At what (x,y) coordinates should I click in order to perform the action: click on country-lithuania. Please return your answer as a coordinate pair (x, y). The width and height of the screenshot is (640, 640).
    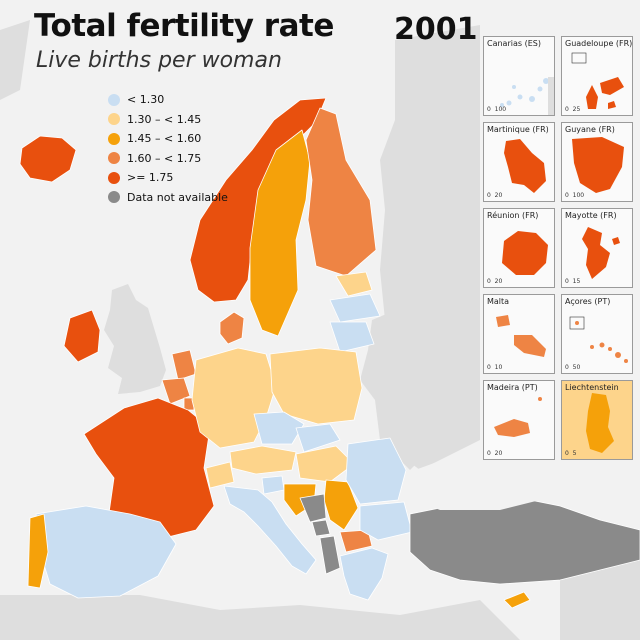
    Looking at the image, I should click on (352, 337).